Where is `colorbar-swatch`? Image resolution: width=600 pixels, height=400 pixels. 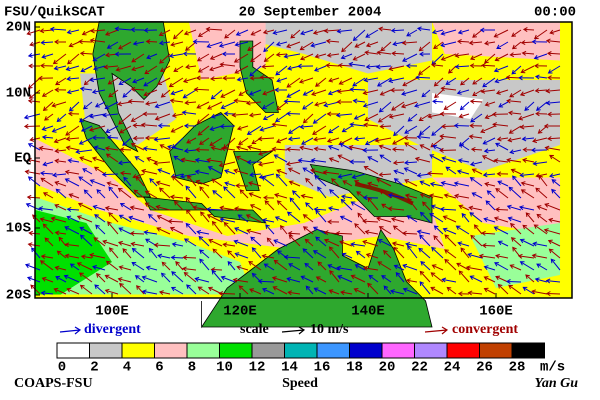 colorbar-swatch is located at coordinates (171, 350).